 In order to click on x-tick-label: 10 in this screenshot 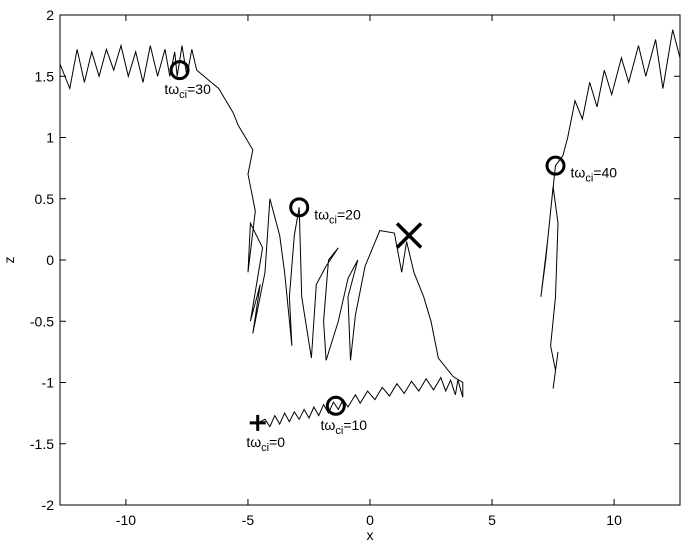, I will do `click(614, 520)`.